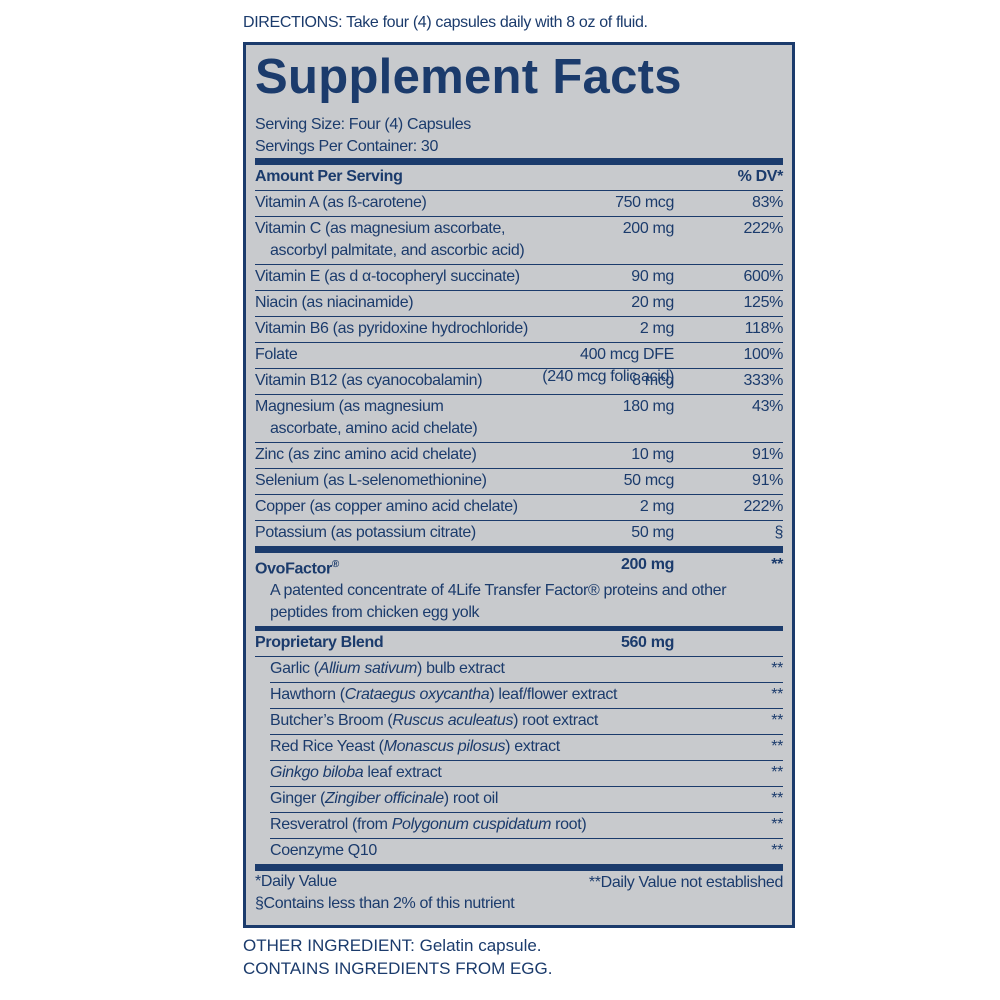 The width and height of the screenshot is (1000, 1000). I want to click on nutrient-amount: 50 mcg, so click(649, 480).